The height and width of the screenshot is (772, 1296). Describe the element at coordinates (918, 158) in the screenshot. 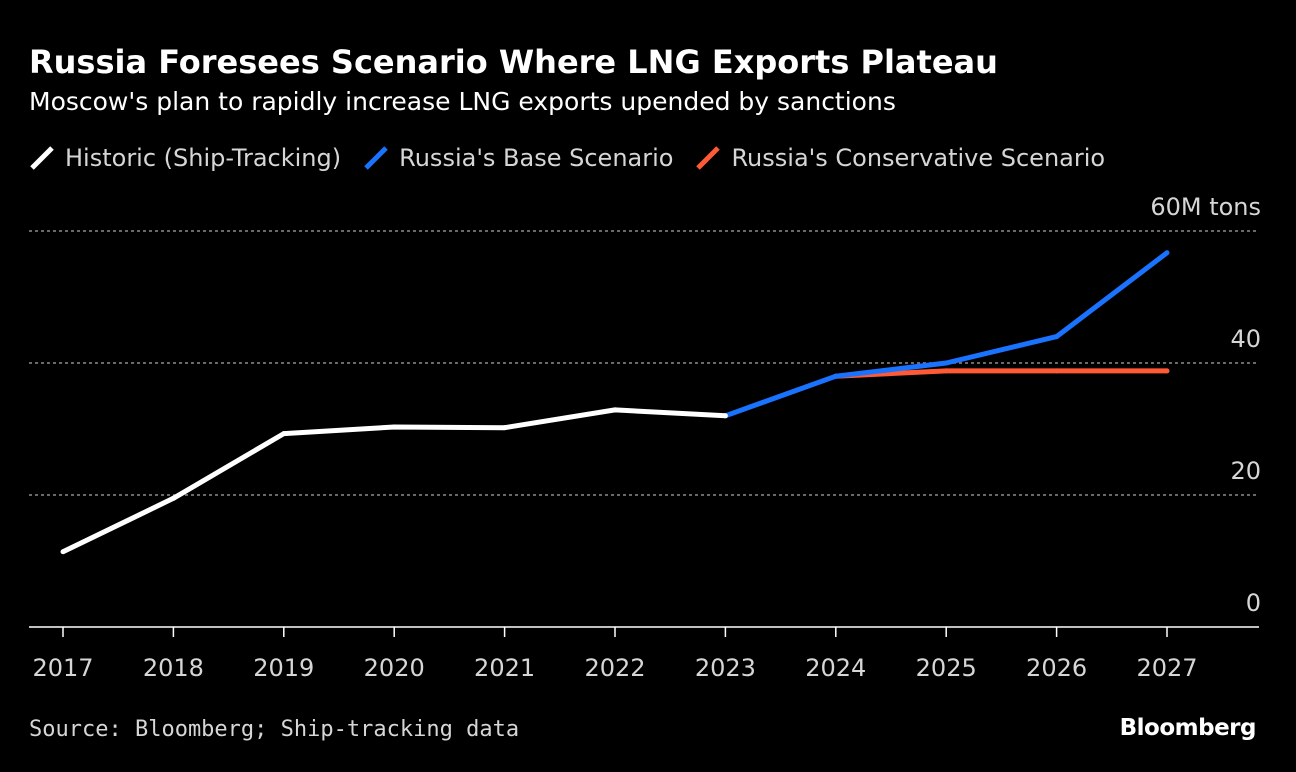

I see `legend-label-conservative-scenario: Russia's Conservative Scenario` at that location.